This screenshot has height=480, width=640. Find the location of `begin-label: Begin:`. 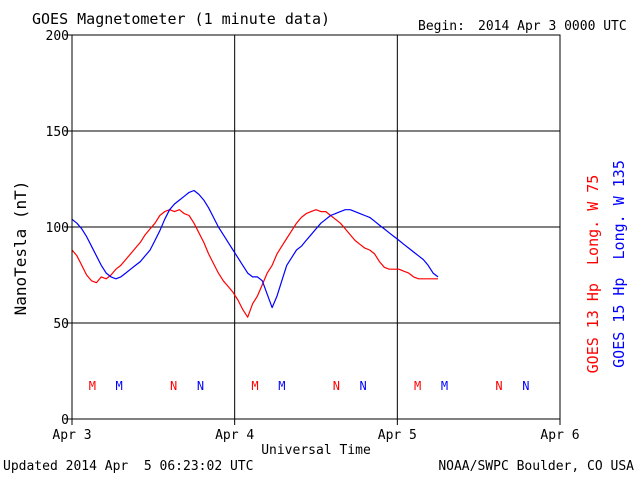

begin-label: Begin: is located at coordinates (441, 26).